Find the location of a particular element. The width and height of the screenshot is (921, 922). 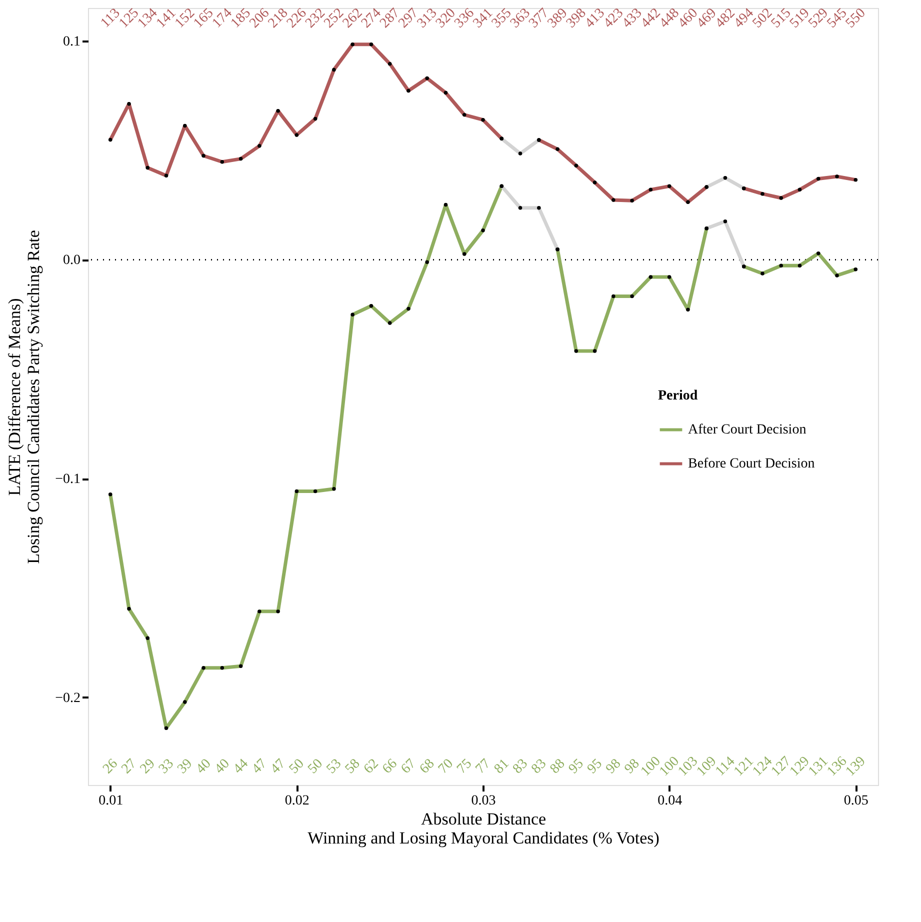

x-axis-title: Absolute Distance Winning and Losing Mayoral Candidates (% Votes) is located at coordinates (484, 829).